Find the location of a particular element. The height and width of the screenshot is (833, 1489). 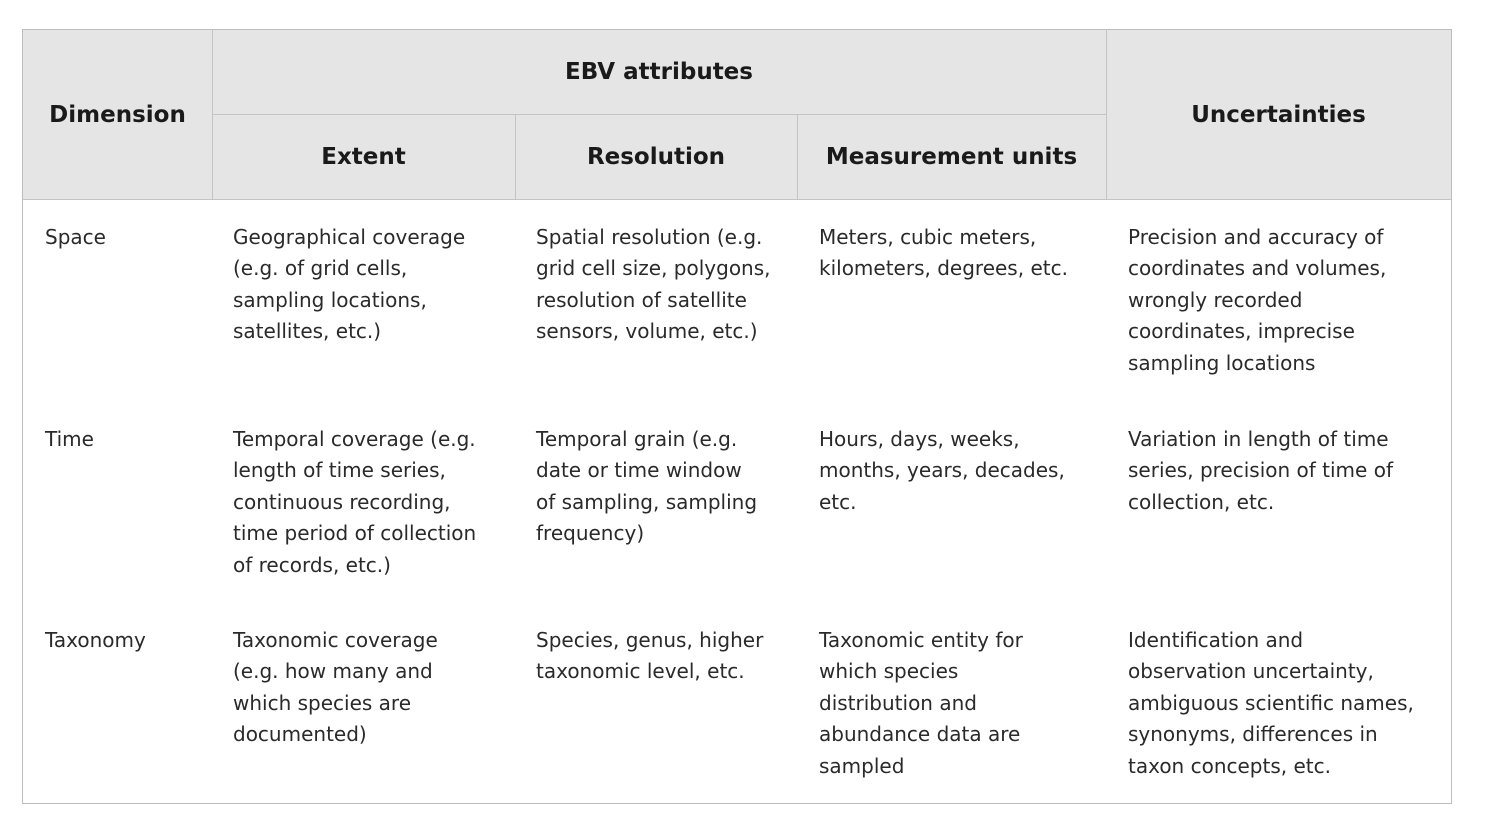

header-dimension: Dimension is located at coordinates (117, 114).